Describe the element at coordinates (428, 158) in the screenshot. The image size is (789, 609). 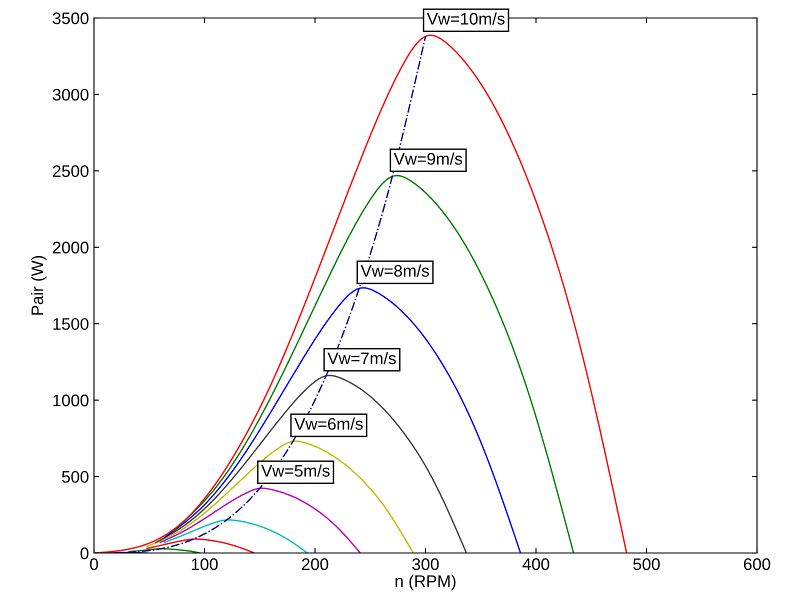
I see `annotation: Vw=9m/s` at that location.